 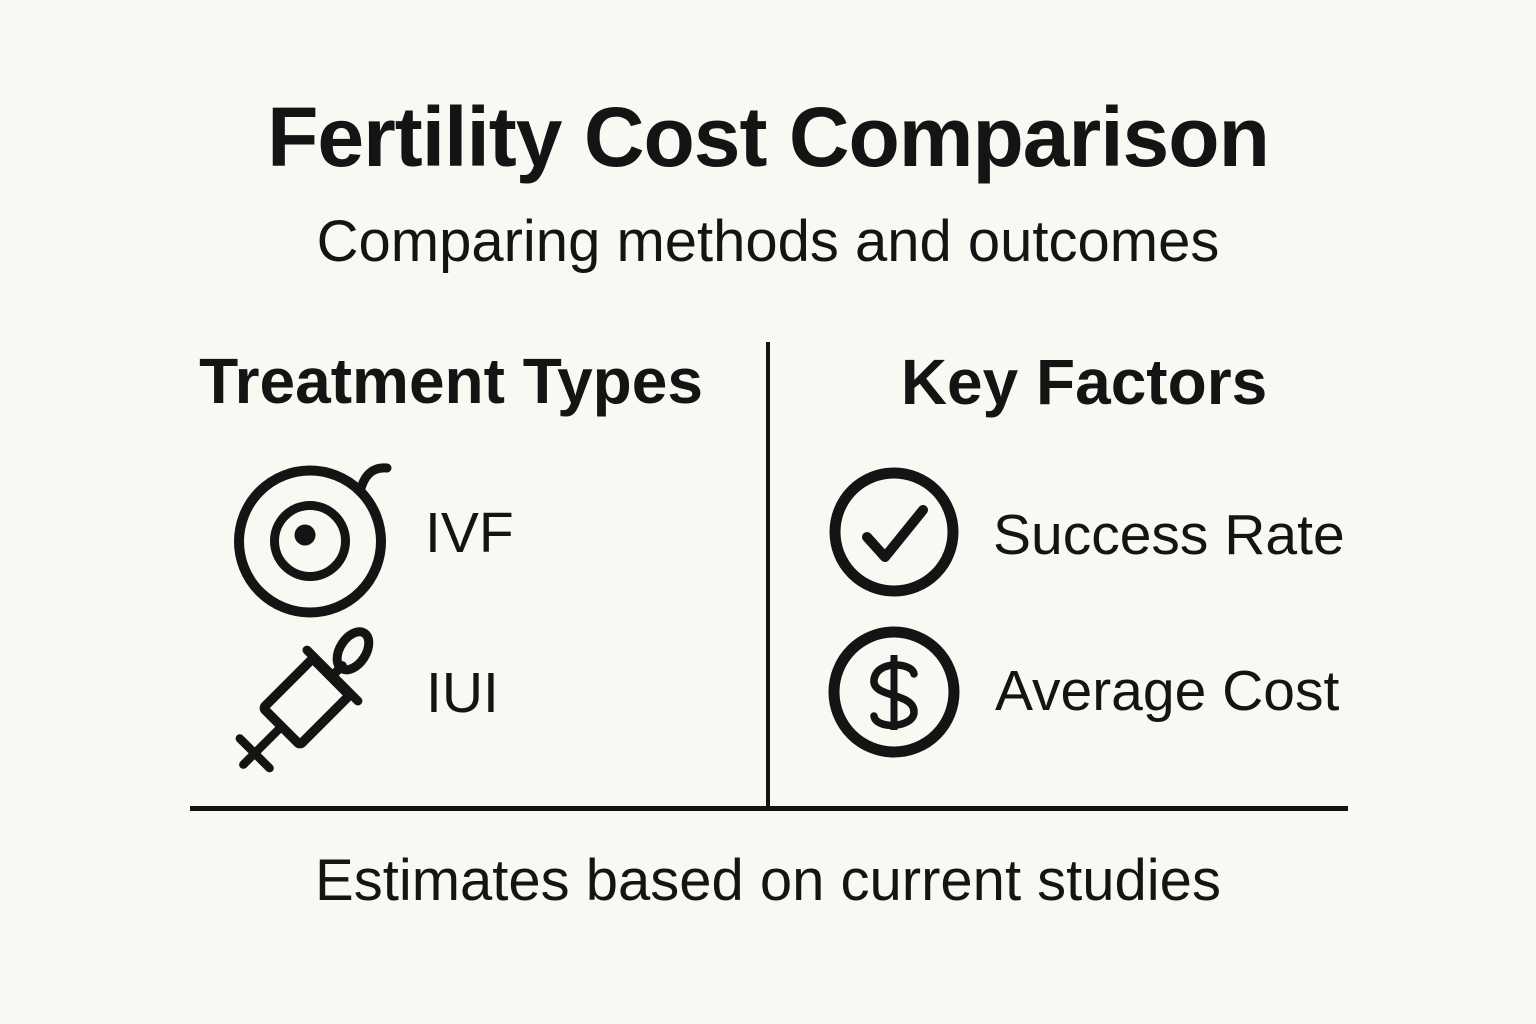 I want to click on horizontal-divider, so click(x=769, y=808).